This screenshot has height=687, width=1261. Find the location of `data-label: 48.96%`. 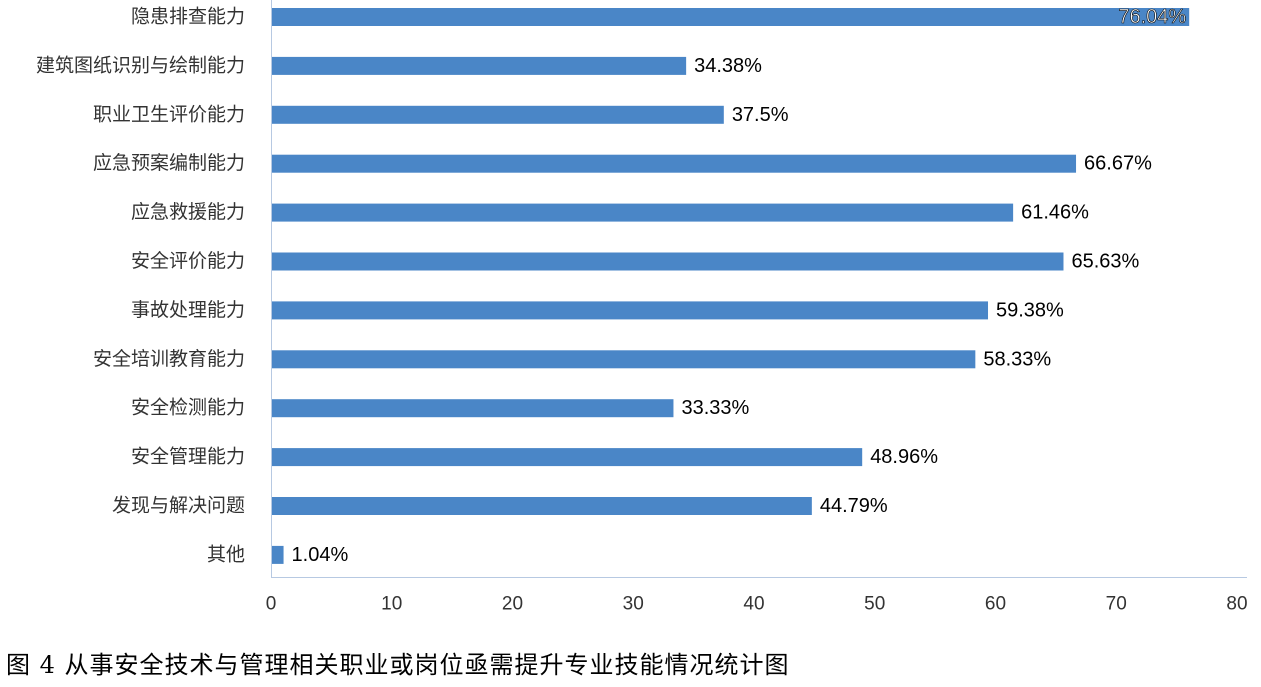

data-label: 48.96% is located at coordinates (904, 457).